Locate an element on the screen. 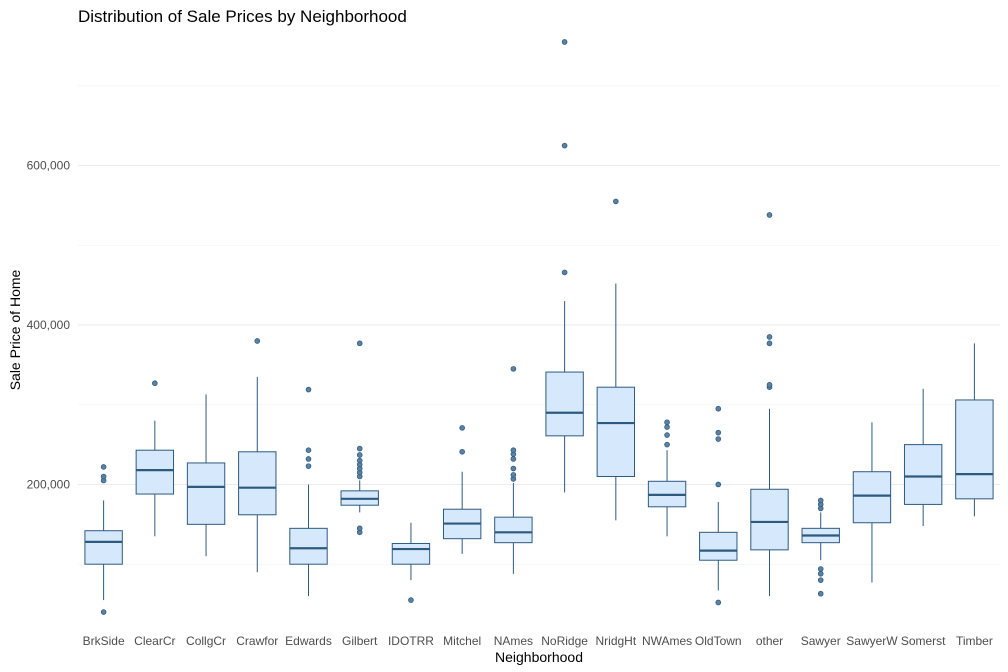 This screenshot has width=1008, height=672. box-Sawyer is located at coordinates (820, 547).